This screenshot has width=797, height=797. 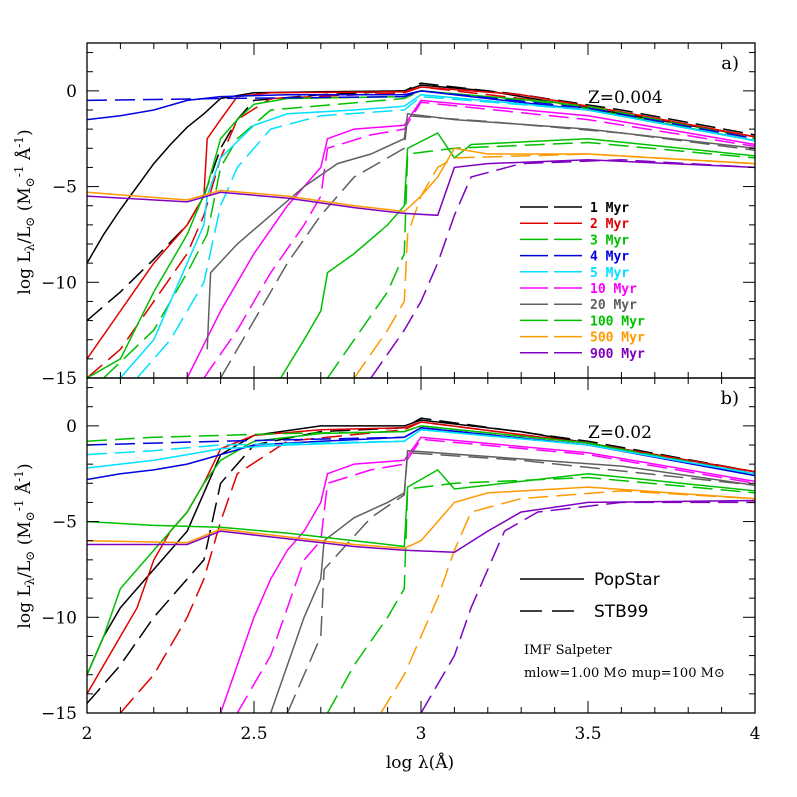 I want to click on y-axis-label-b: log Lλ/L⊙ (M⊙-1 Å-1), so click(x=24, y=545).